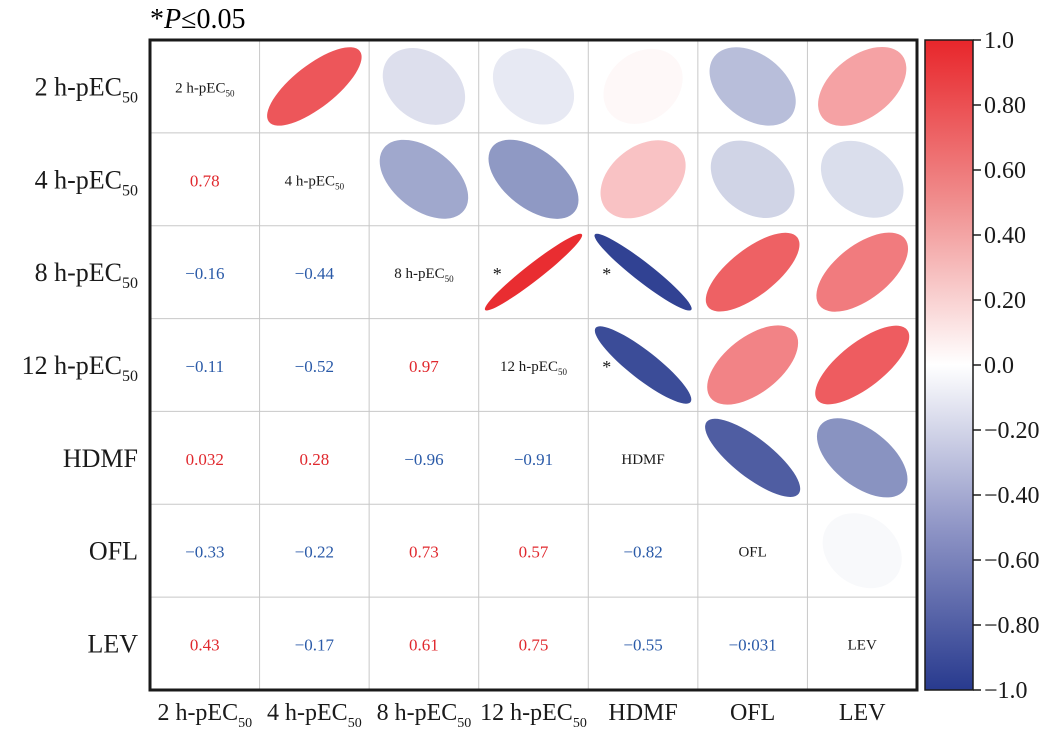 This screenshot has height=741, width=1058. What do you see at coordinates (205, 89) in the screenshot?
I see `diagonal-label: 2 h-pEC50` at bounding box center [205, 89].